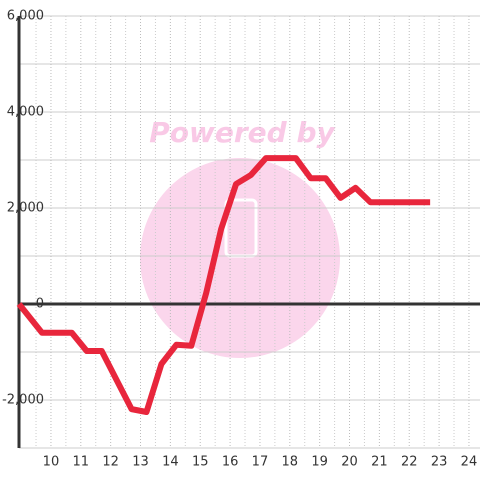 This screenshot has width=480, height=484. Describe the element at coordinates (469, 462) in the screenshot. I see `x-tick-label: 24` at that location.